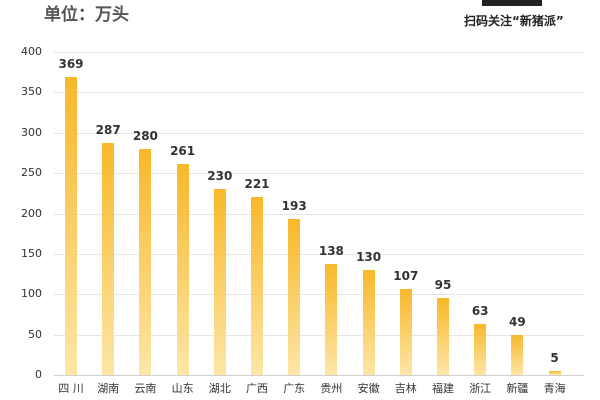 This screenshot has height=400, width=600. Describe the element at coordinates (86, 15) in the screenshot. I see `unit-label: 单位：万头` at that location.